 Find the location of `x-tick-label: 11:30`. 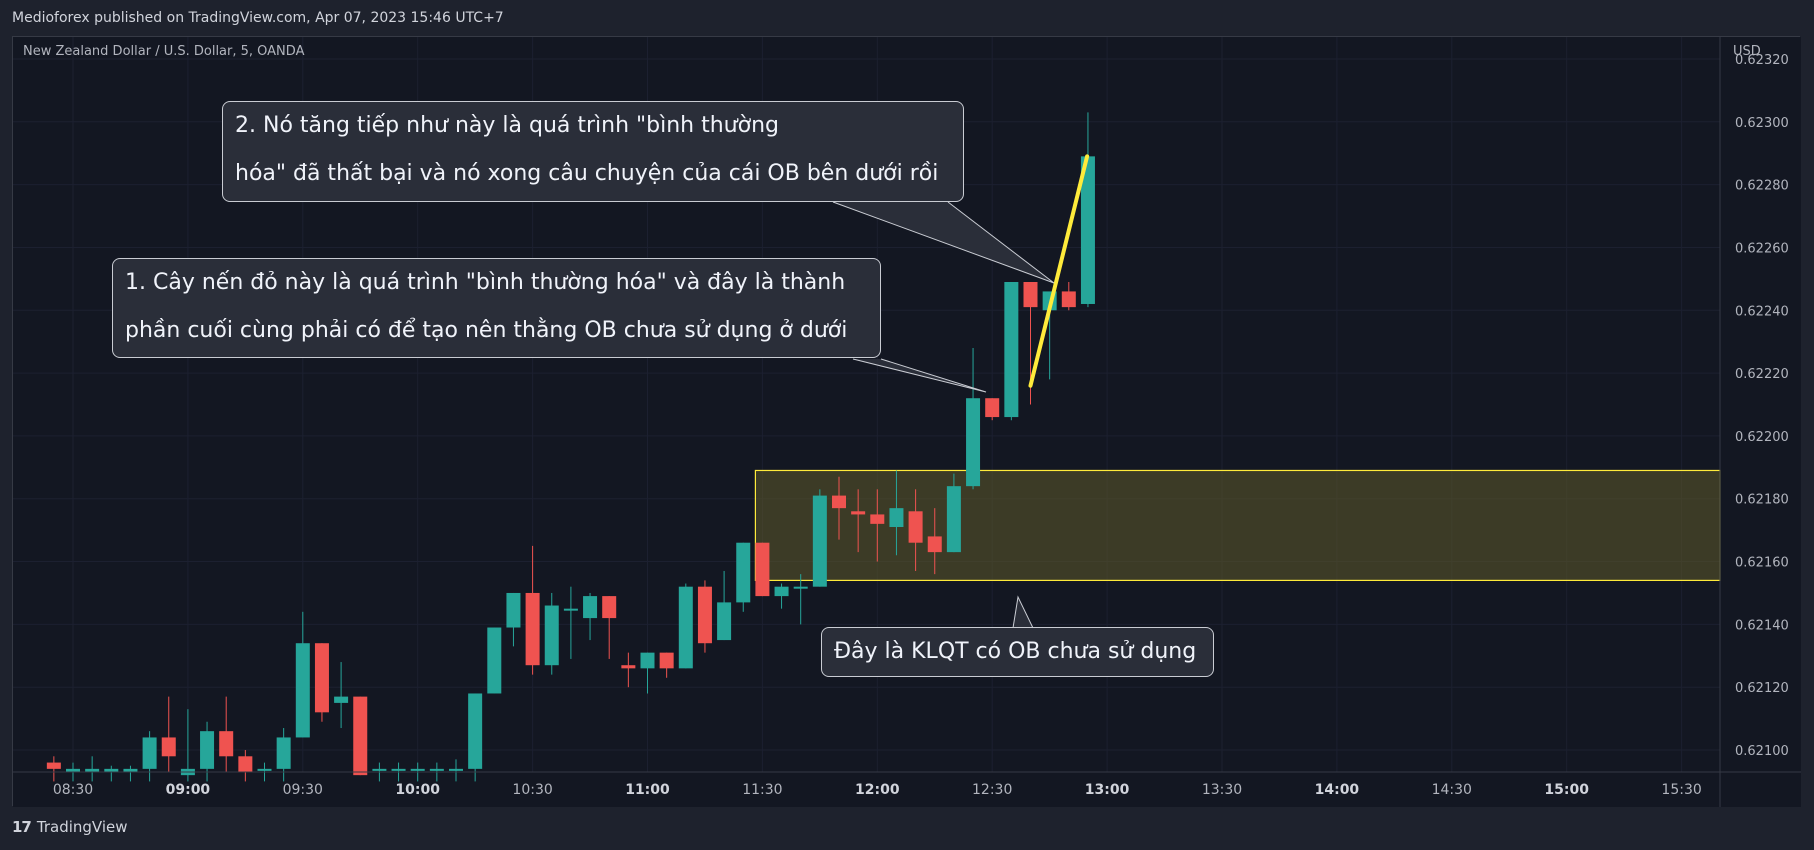

x-tick-label: 11:30 is located at coordinates (762, 790).